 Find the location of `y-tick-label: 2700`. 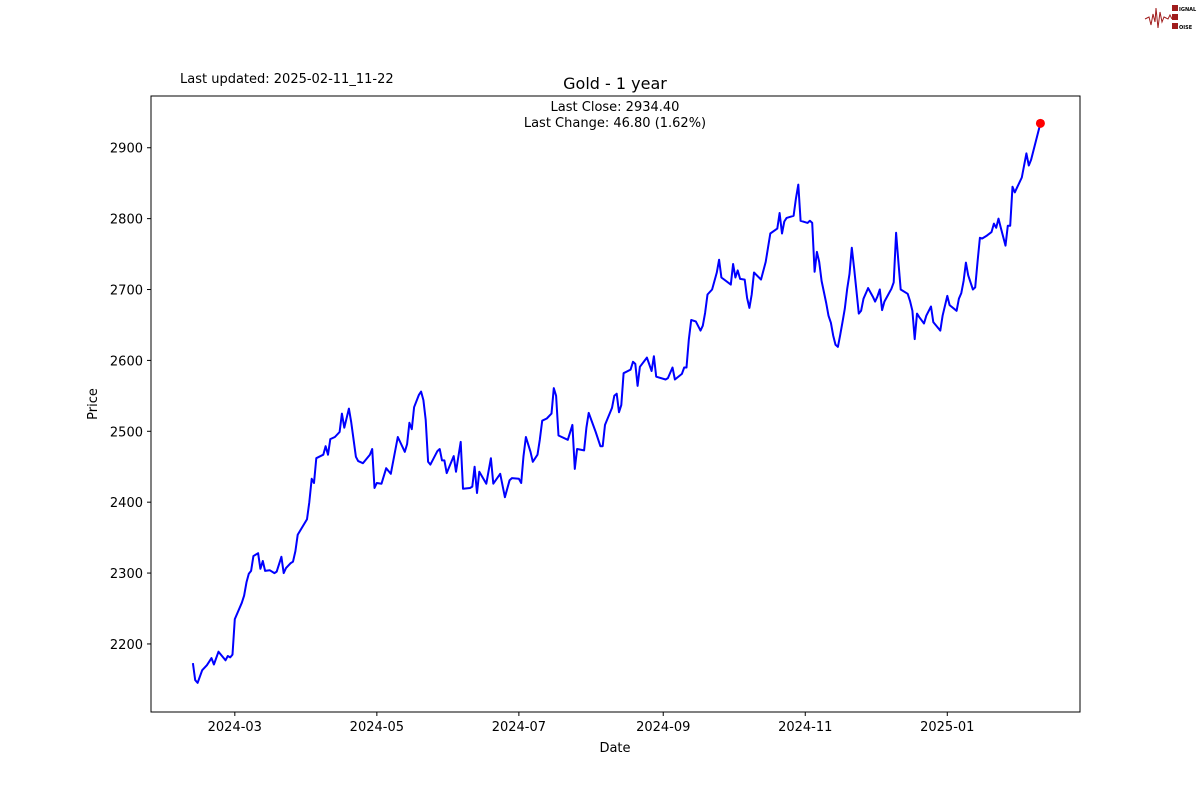

y-tick-label: 2700 is located at coordinates (126, 291).